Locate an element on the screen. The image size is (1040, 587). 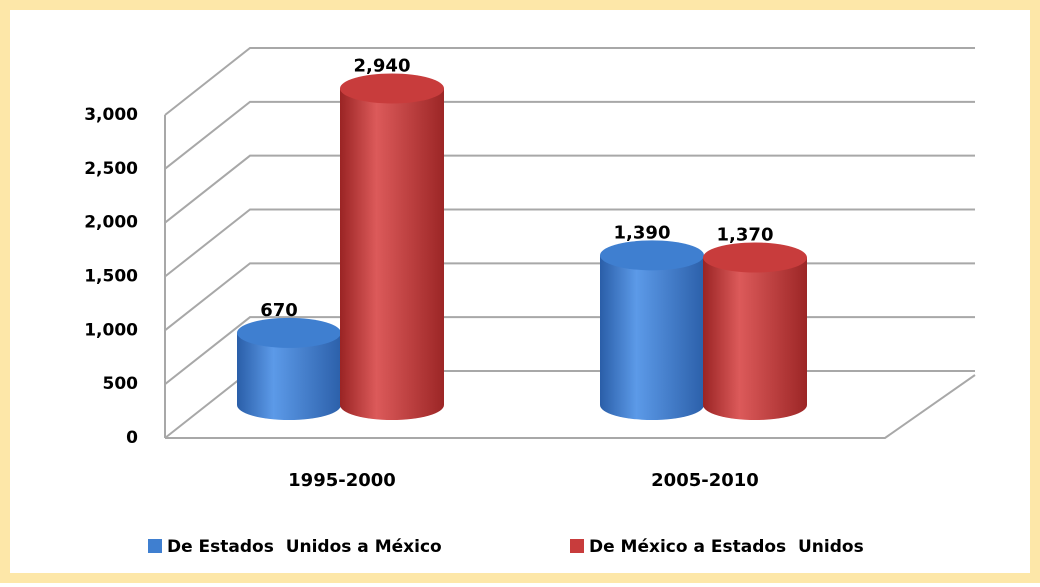
value-label: 2,940 is located at coordinates (382, 65).